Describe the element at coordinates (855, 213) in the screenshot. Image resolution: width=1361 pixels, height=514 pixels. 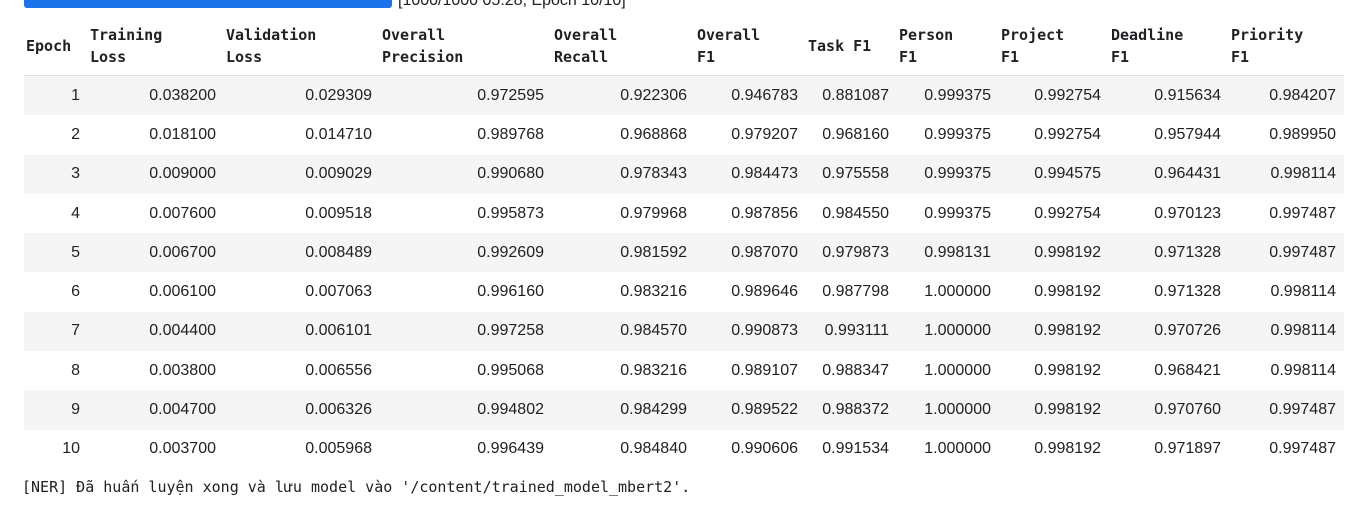
I see `cell-task-f1: 0.984550` at that location.